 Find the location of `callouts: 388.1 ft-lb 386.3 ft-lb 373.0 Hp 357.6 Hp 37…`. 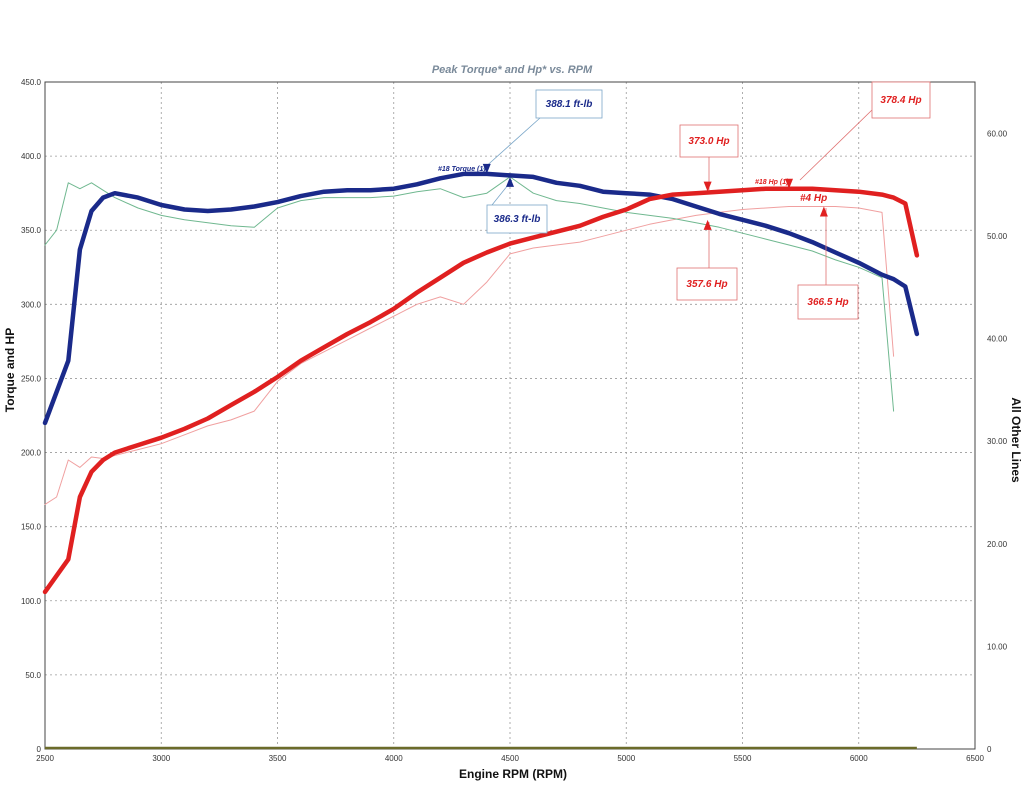

callouts: 388.1 ft-lb 386.3 ft-lb 373.0 Hp 357.6 Hp 37… is located at coordinates (684, 200).